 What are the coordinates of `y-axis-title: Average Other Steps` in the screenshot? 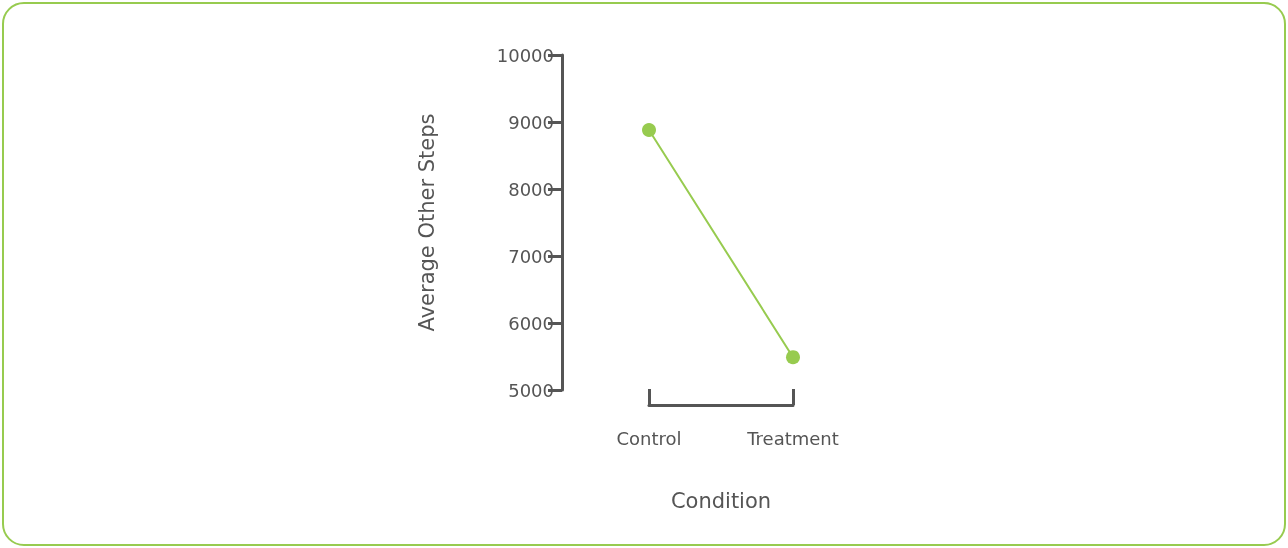 It's located at (426, 222).